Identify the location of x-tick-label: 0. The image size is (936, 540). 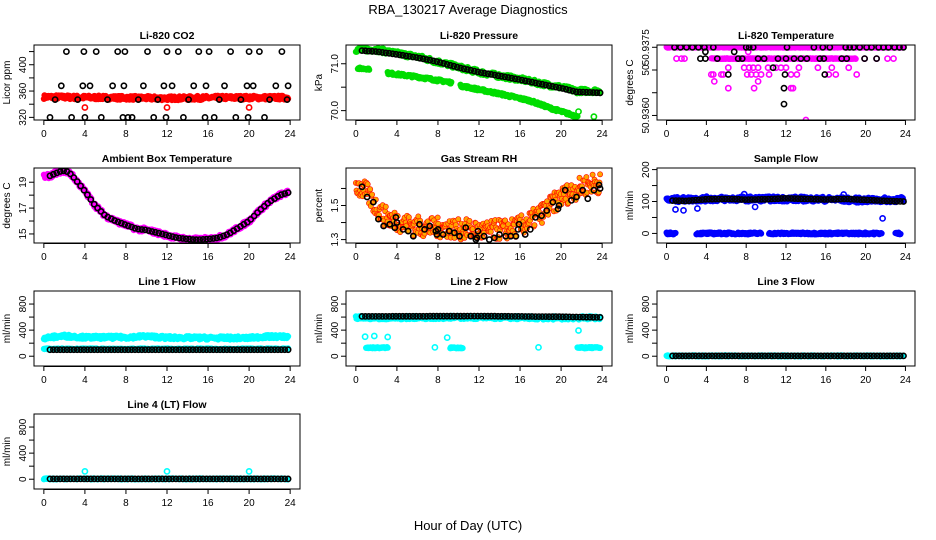
(44, 134).